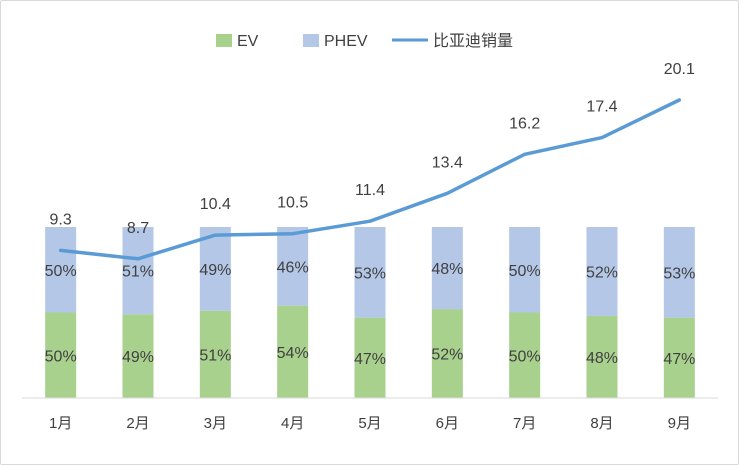 The height and width of the screenshot is (465, 739). I want to click on x-tick-label: 1月, so click(60, 423).